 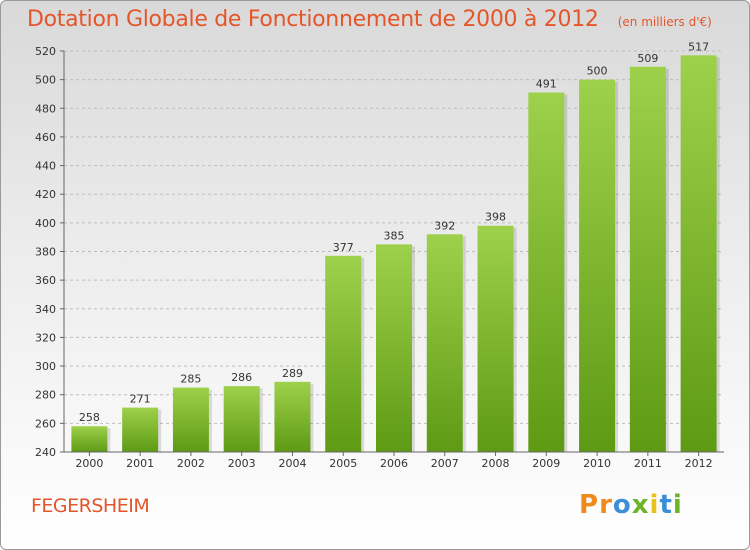 I want to click on data-label-2005: 377, so click(x=343, y=247).